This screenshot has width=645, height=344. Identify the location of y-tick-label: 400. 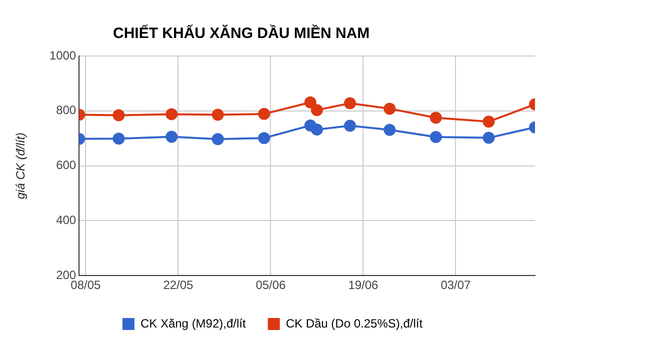
(66, 220).